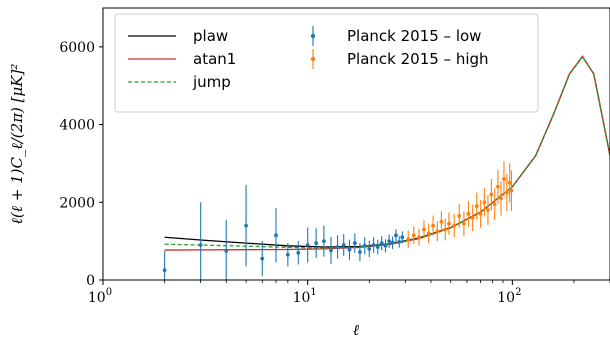  I want to click on x-tick-label: 10², so click(509, 296).